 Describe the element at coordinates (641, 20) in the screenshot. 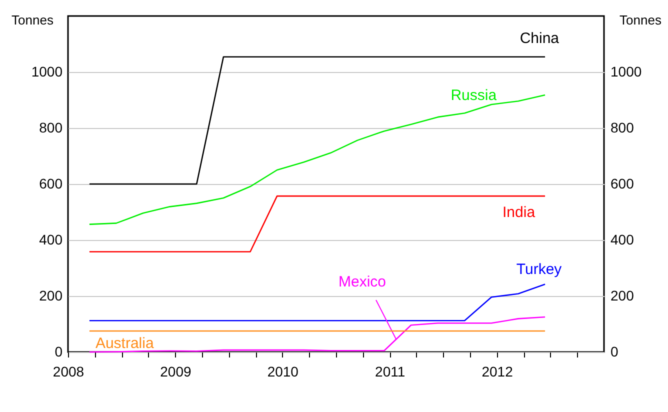

I see `y2-axis-title: Tonnes` at that location.